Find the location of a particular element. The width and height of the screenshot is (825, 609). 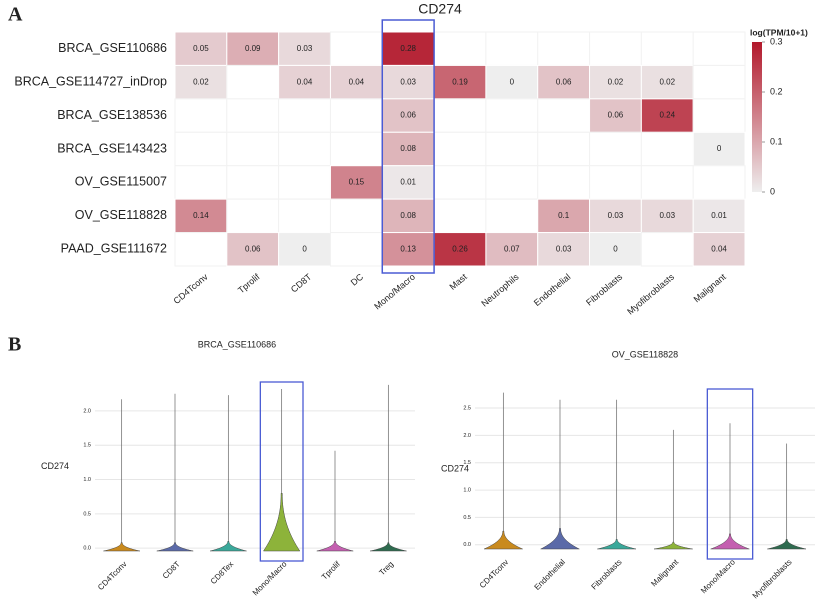

cell-label: 0.15 is located at coordinates (357, 182).